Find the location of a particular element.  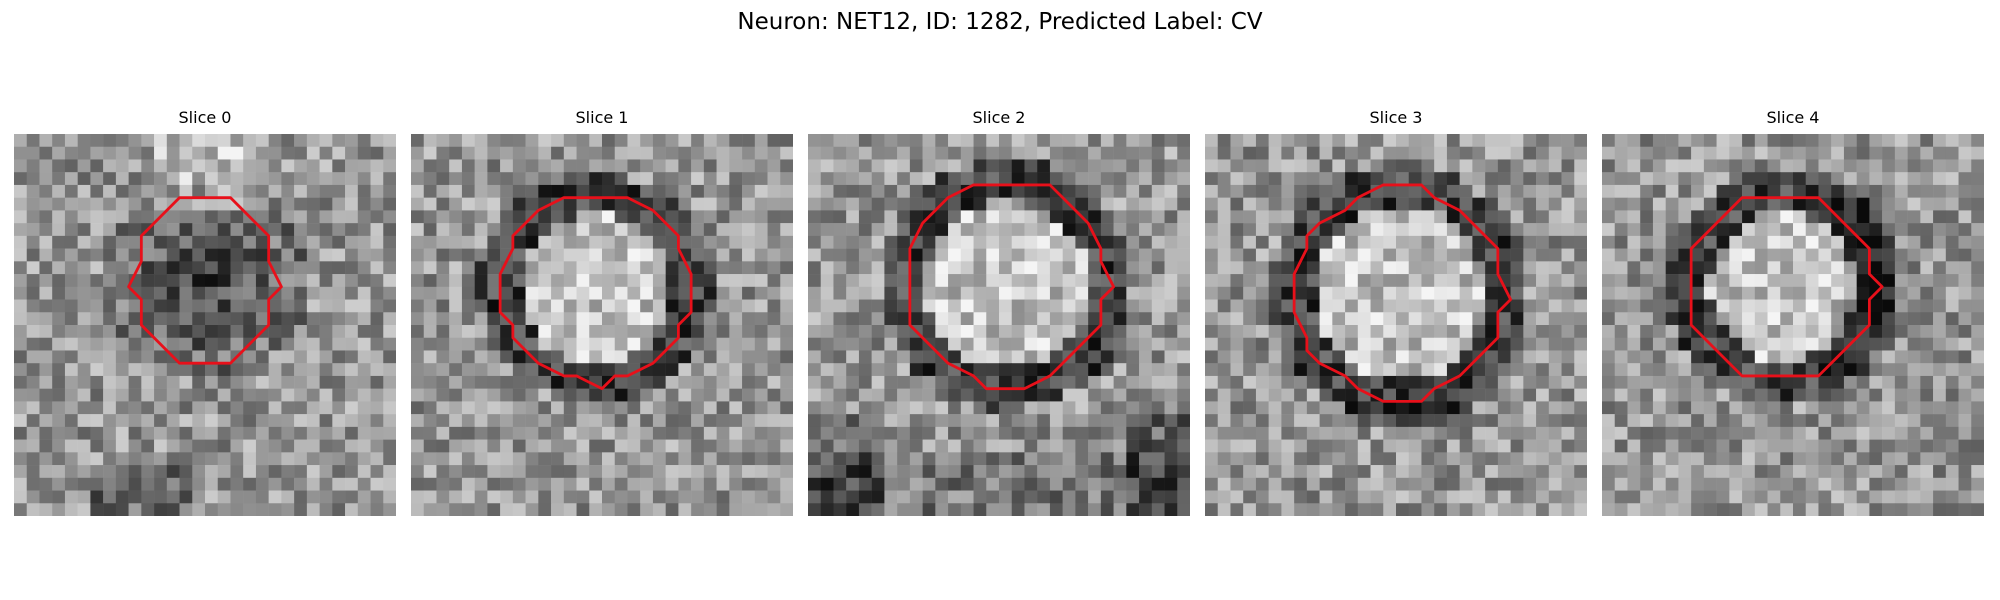

slice-image-1-canvas is located at coordinates (602, 325).